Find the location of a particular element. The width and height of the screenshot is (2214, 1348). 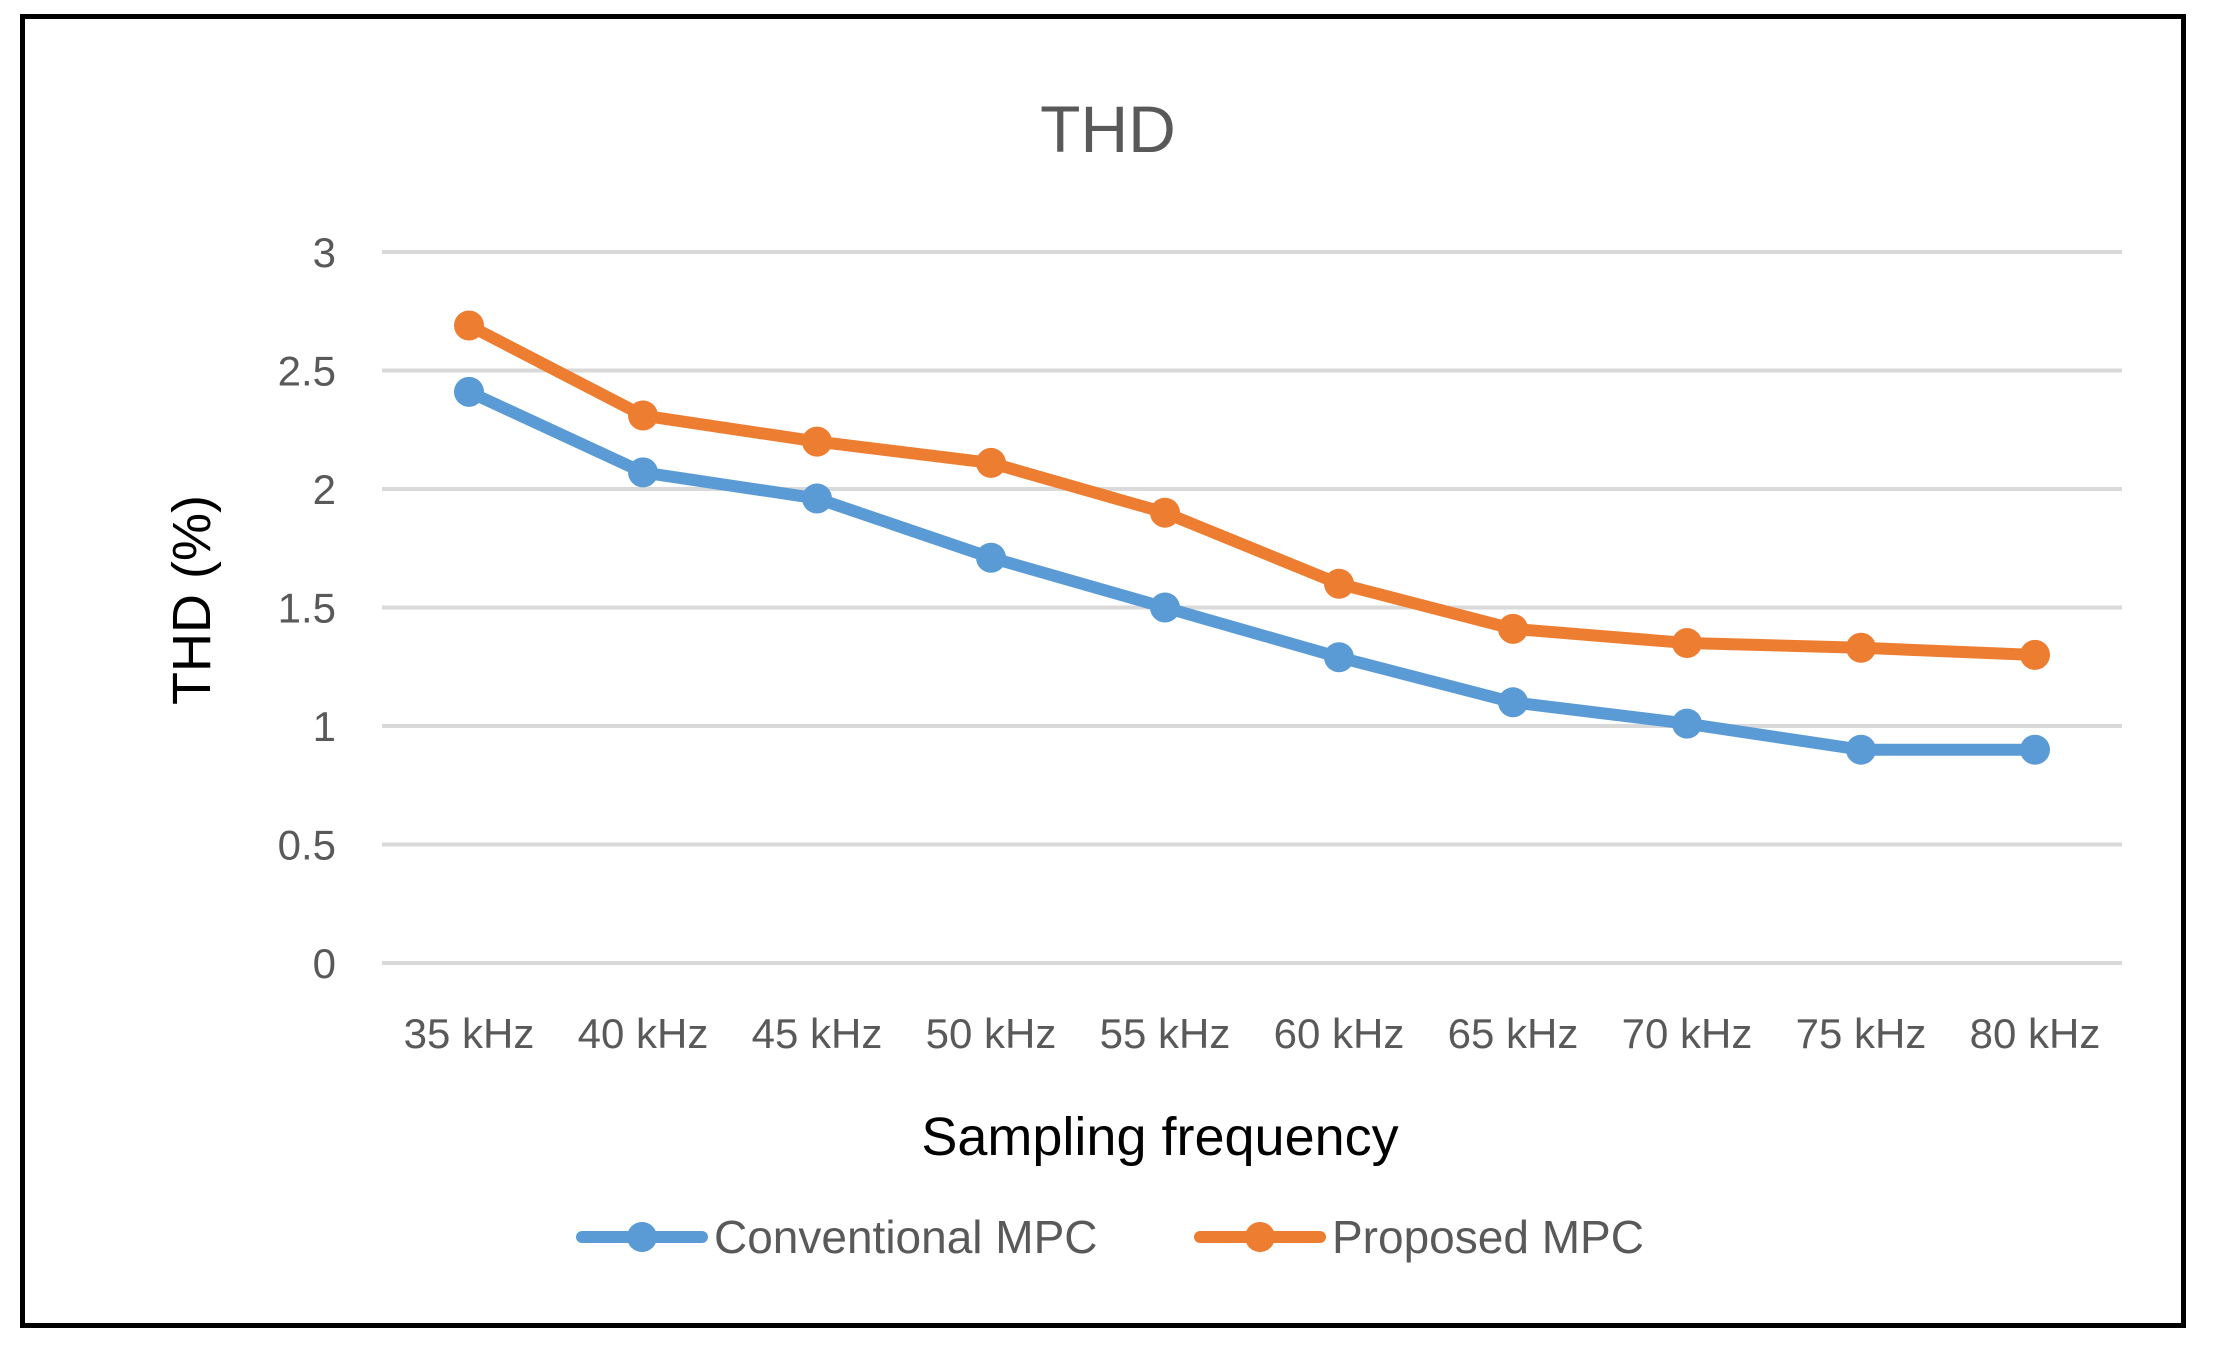

y-tick-label: 2 is located at coordinates (324, 489).